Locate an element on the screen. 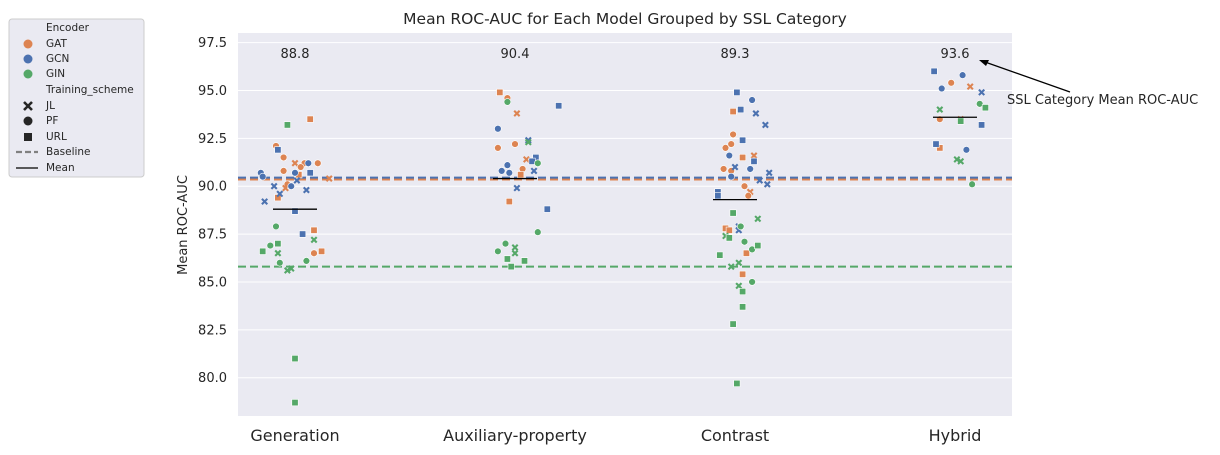 The width and height of the screenshot is (1220, 455). legend-scheme-title: Training_scheme is located at coordinates (89, 90).